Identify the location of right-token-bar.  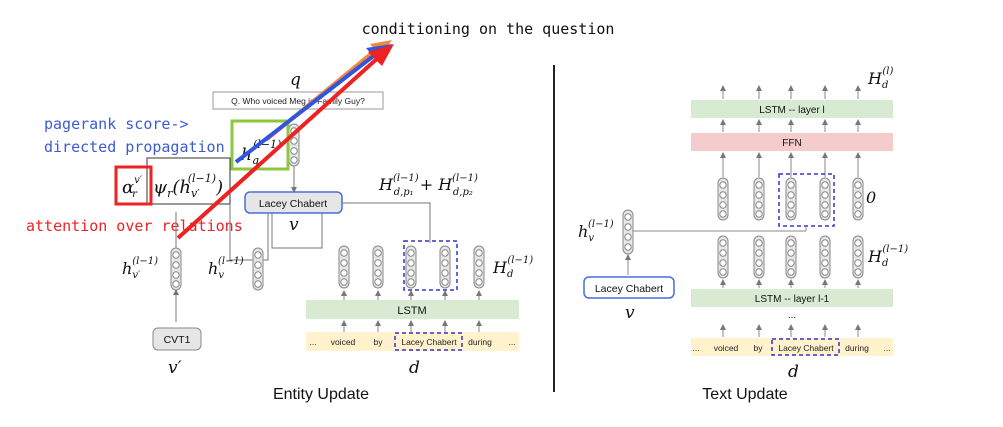
(792, 347).